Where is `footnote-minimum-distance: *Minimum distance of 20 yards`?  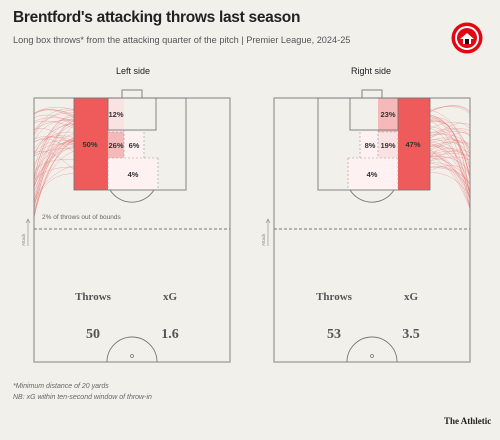
footnote-minimum-distance: *Minimum distance of 20 yards is located at coordinates (61, 386).